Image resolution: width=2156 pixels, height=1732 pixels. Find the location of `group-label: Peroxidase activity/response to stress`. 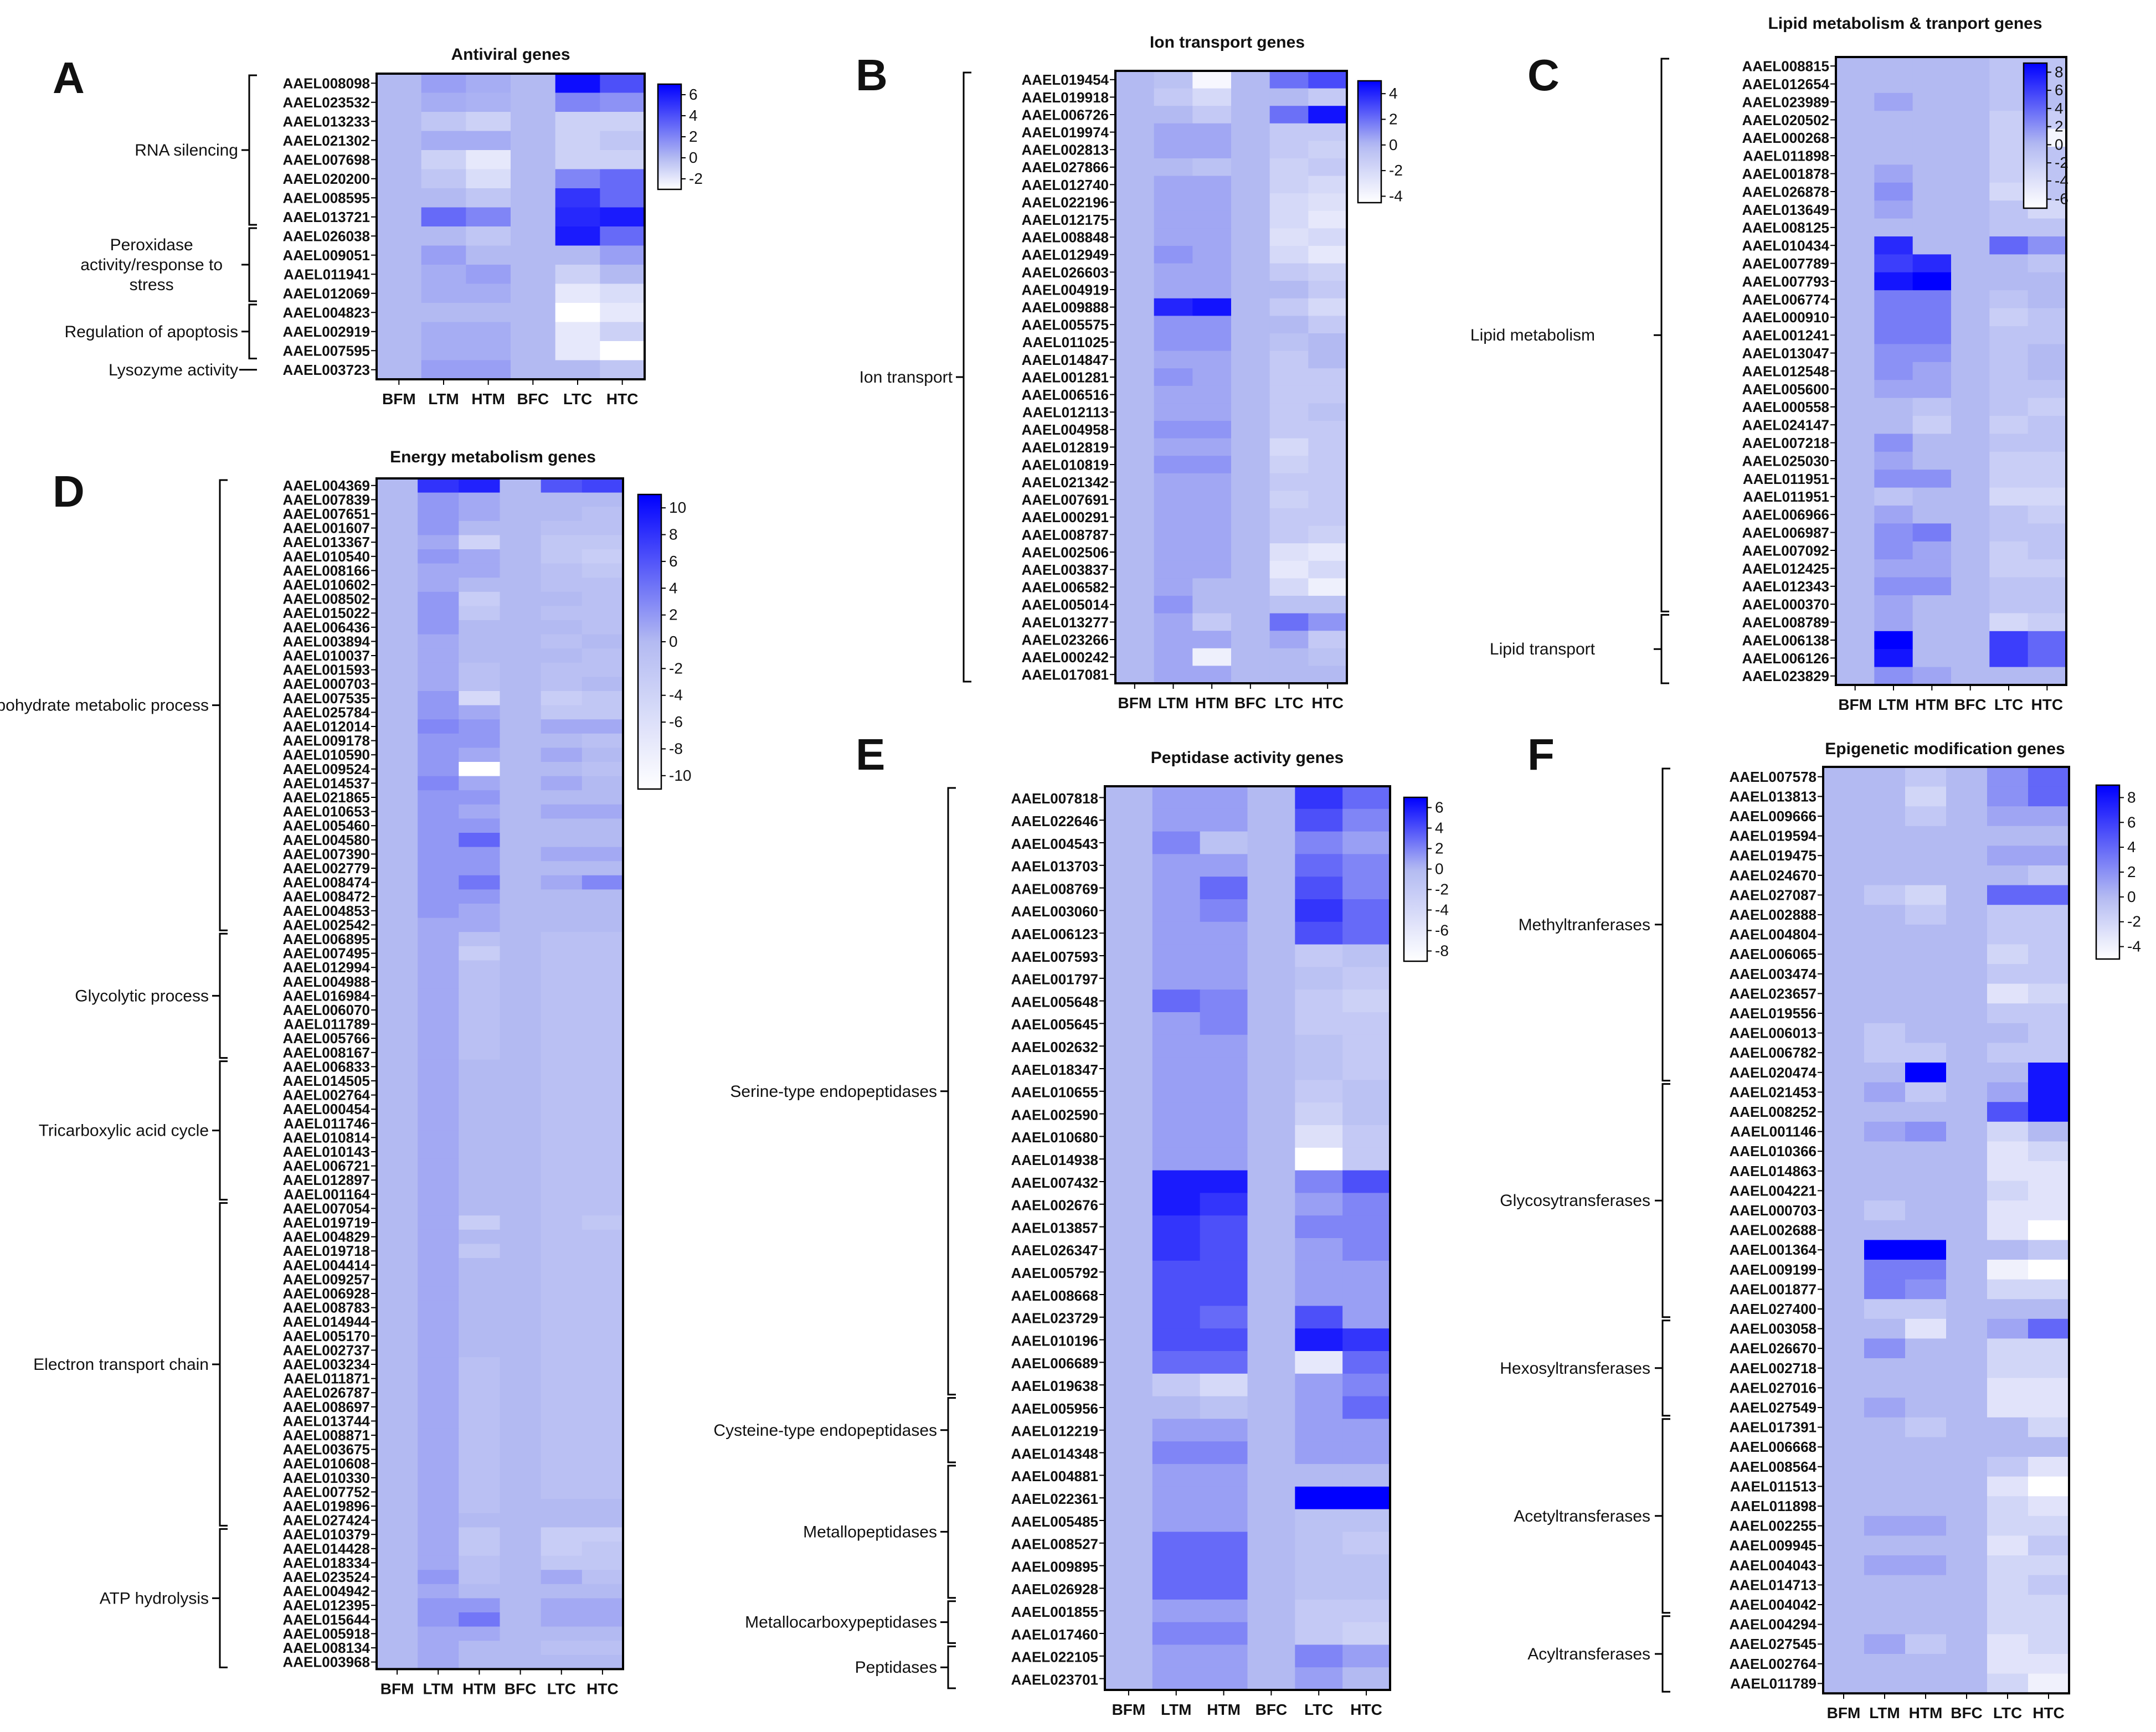

group-label: Peroxidase activity/response to stress is located at coordinates (152, 265).